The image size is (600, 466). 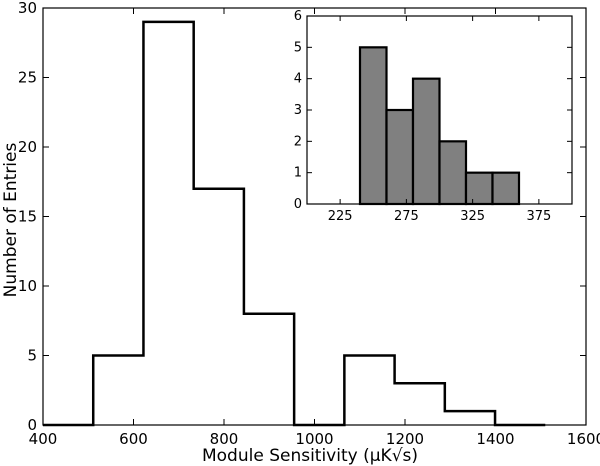 I want to click on x-tick-label: 1200, so click(x=405, y=439).